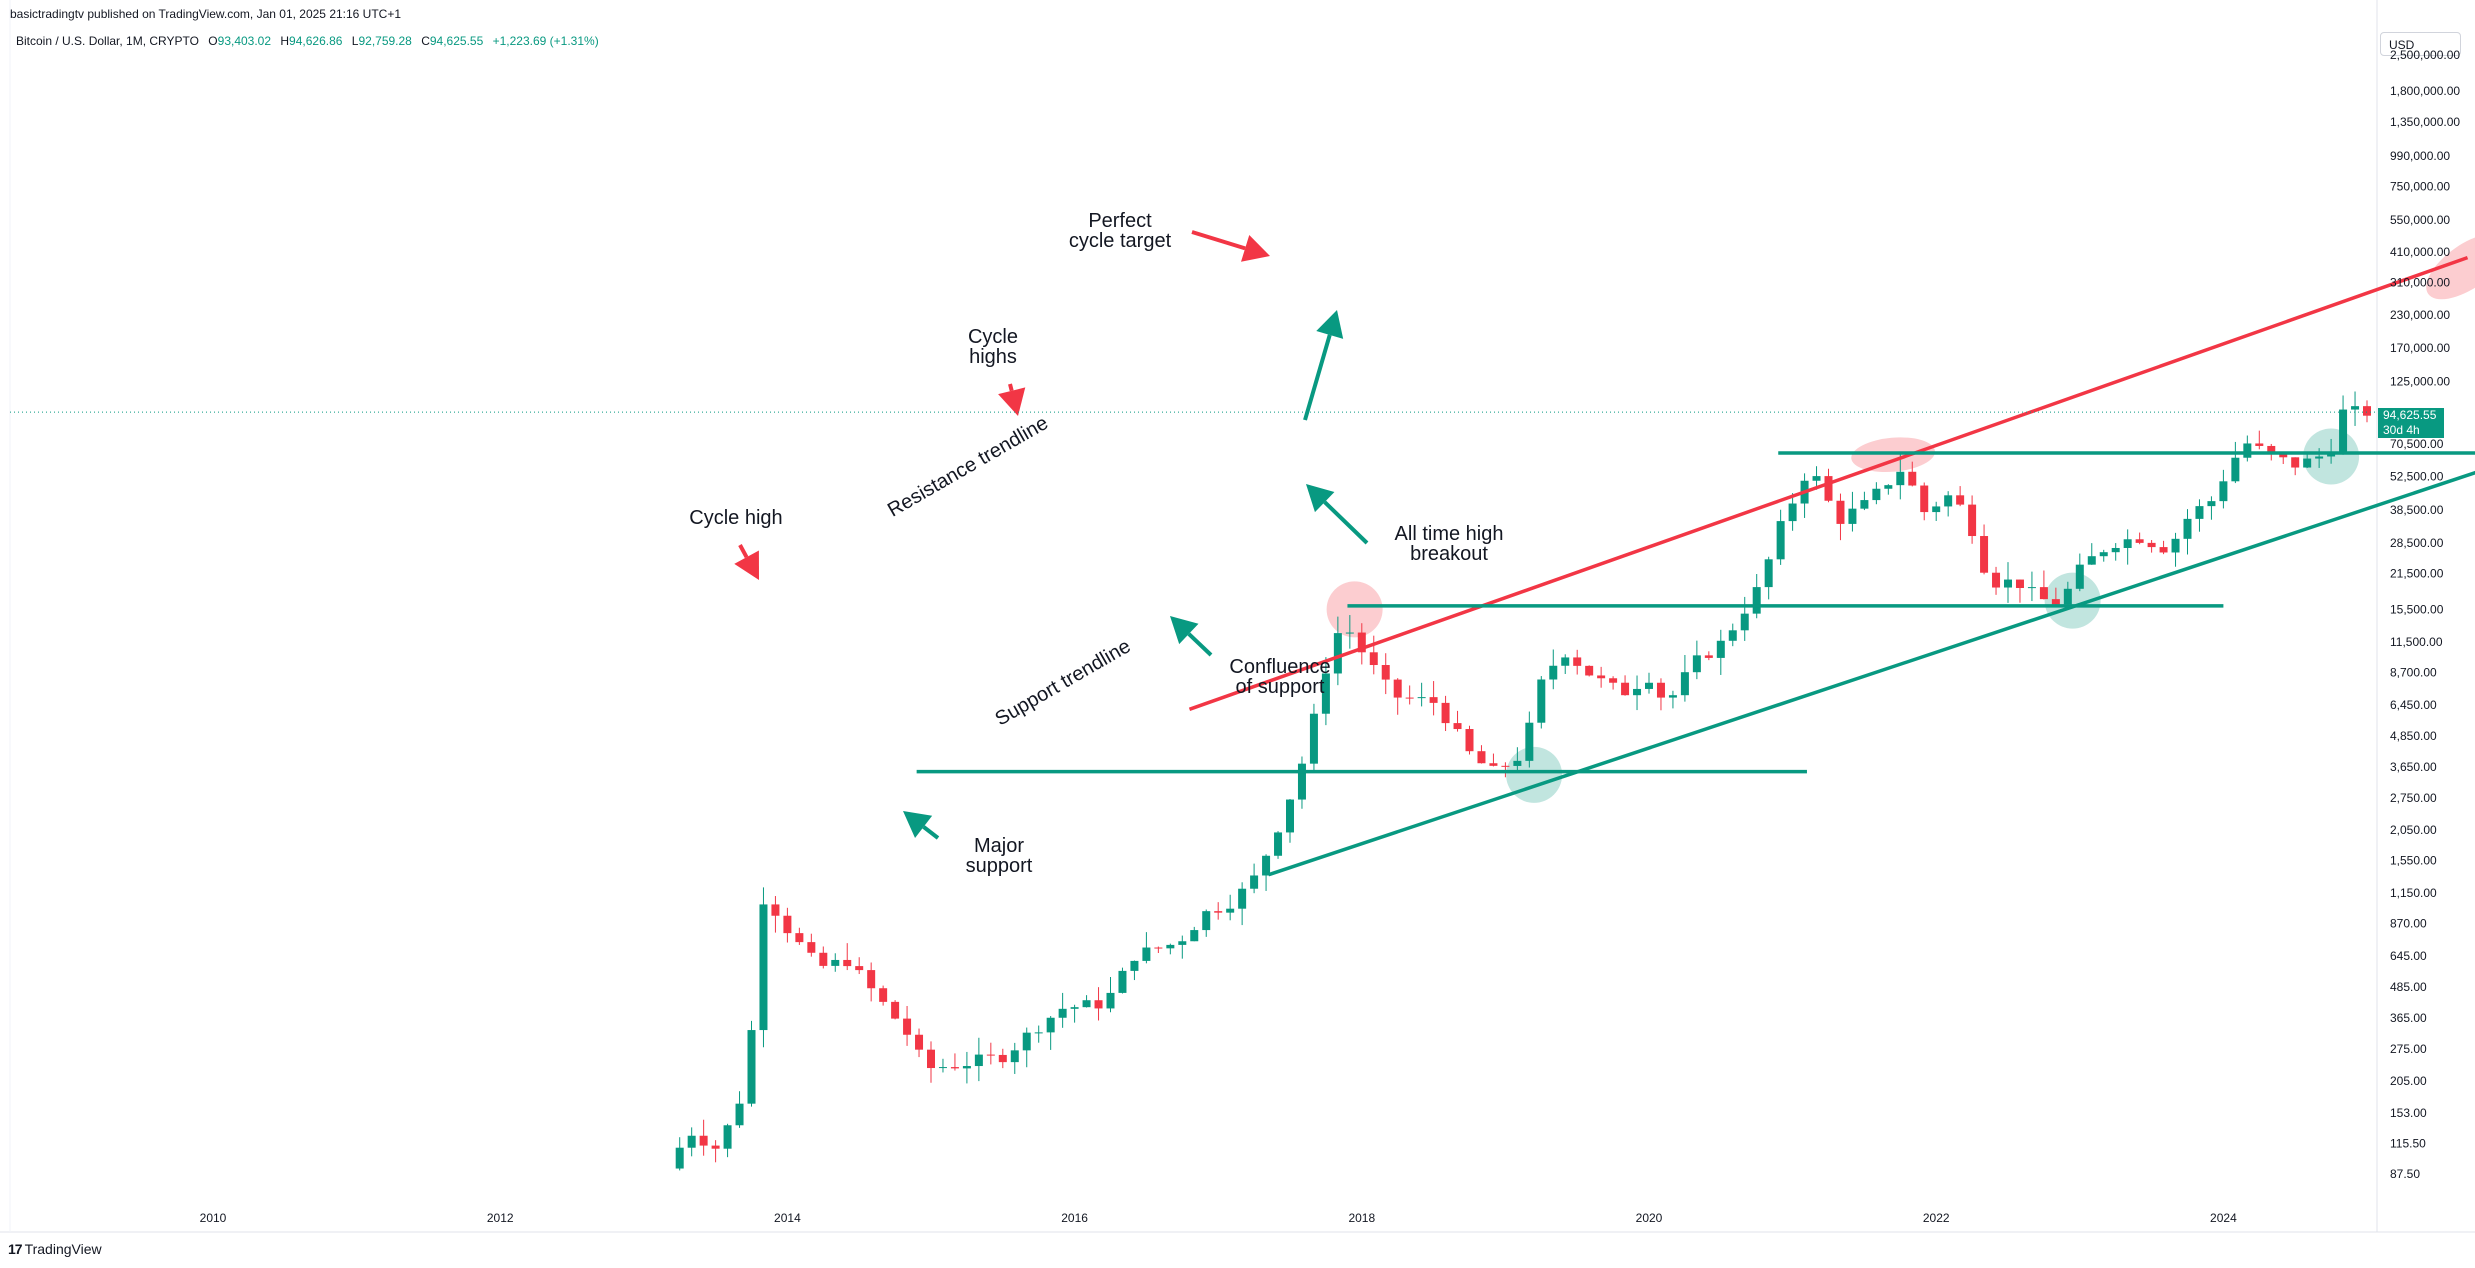 The width and height of the screenshot is (2475, 1268). Describe the element at coordinates (2450, 266) in the screenshot. I see `target-highlight` at that location.